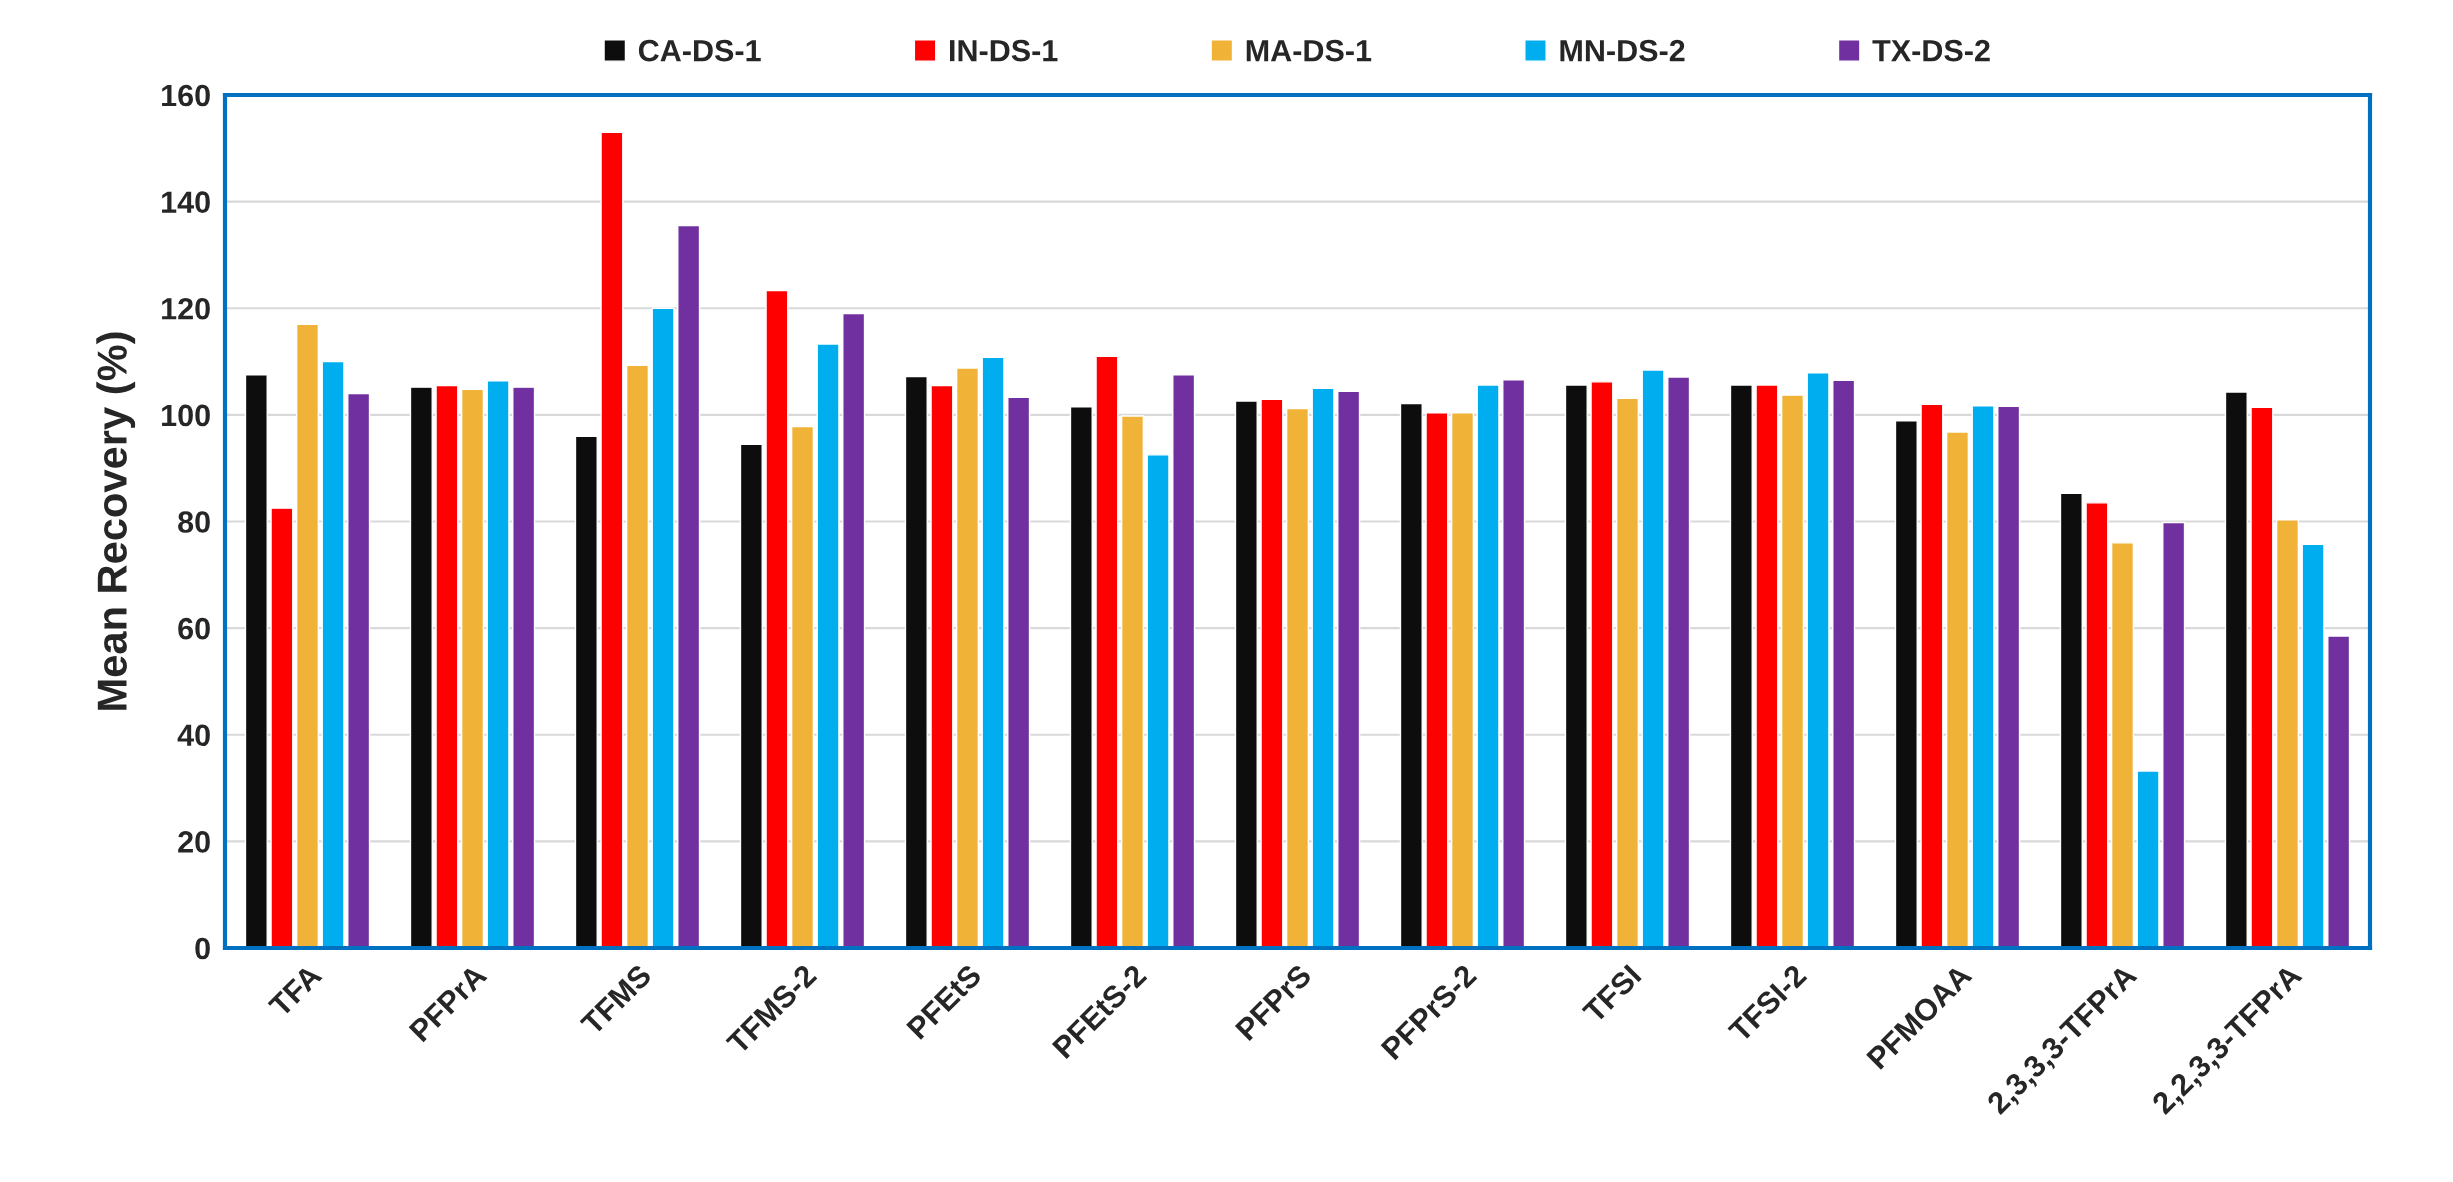 The width and height of the screenshot is (2453, 1182). I want to click on y-tick-label: 100, so click(186, 415).